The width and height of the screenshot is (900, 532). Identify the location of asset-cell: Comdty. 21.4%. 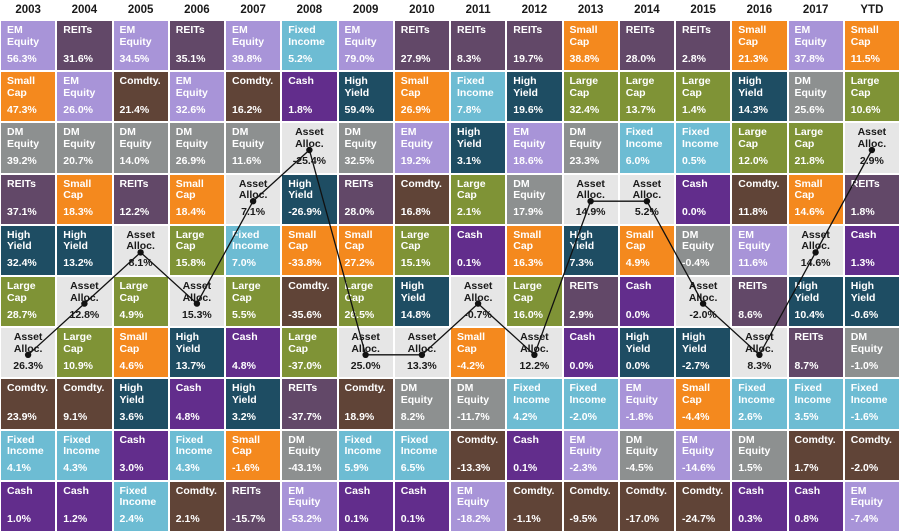
(140, 97).